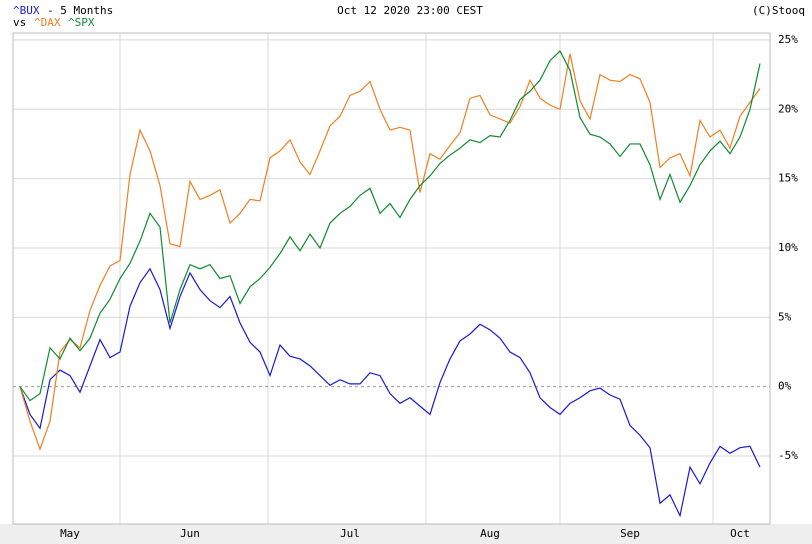  What do you see at coordinates (788, 178) in the screenshot?
I see `y-tick-label: 15%` at bounding box center [788, 178].